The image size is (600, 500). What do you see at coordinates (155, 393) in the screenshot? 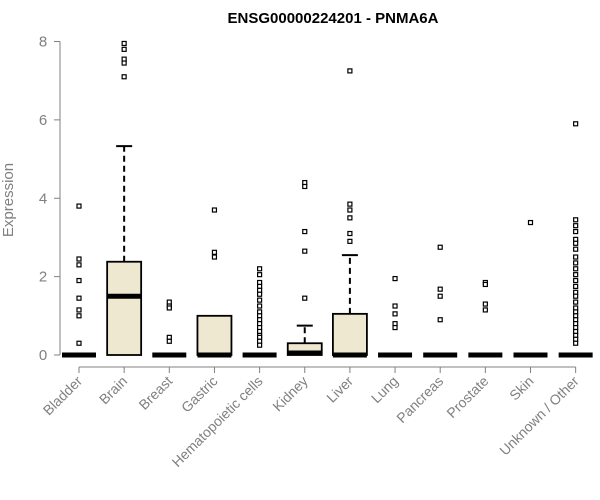
I see `x-tick-label: Breast` at bounding box center [155, 393].